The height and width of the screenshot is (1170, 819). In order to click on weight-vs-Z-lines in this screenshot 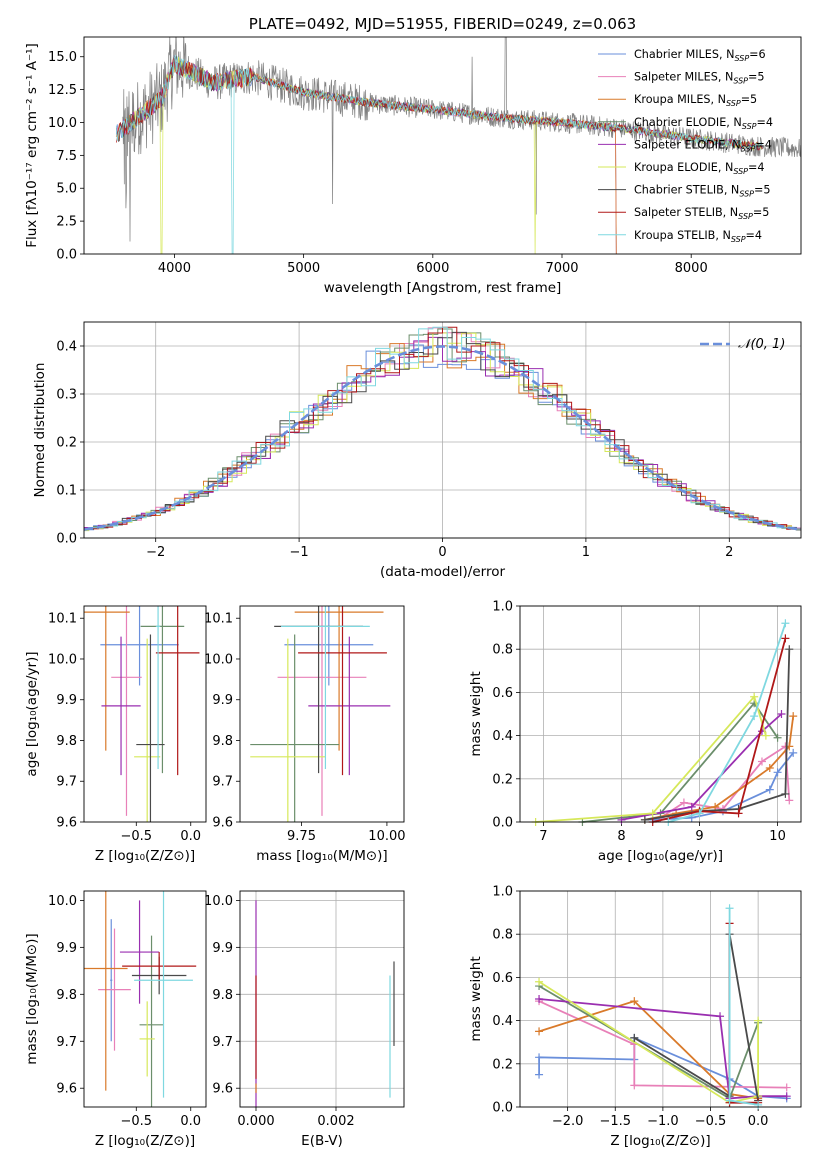, I will do `click(663, 1006)`.